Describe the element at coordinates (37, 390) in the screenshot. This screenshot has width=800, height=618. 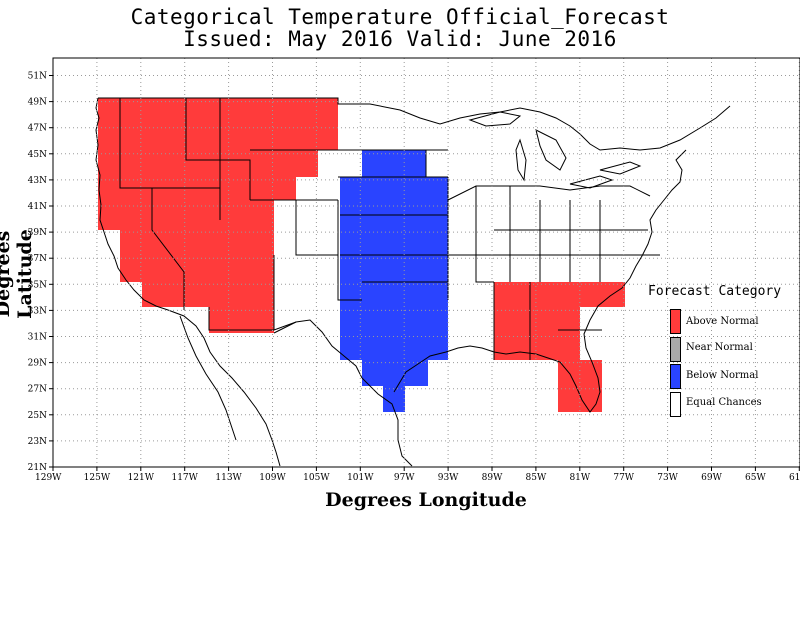
I see `lat-tick-label: 27N` at that location.